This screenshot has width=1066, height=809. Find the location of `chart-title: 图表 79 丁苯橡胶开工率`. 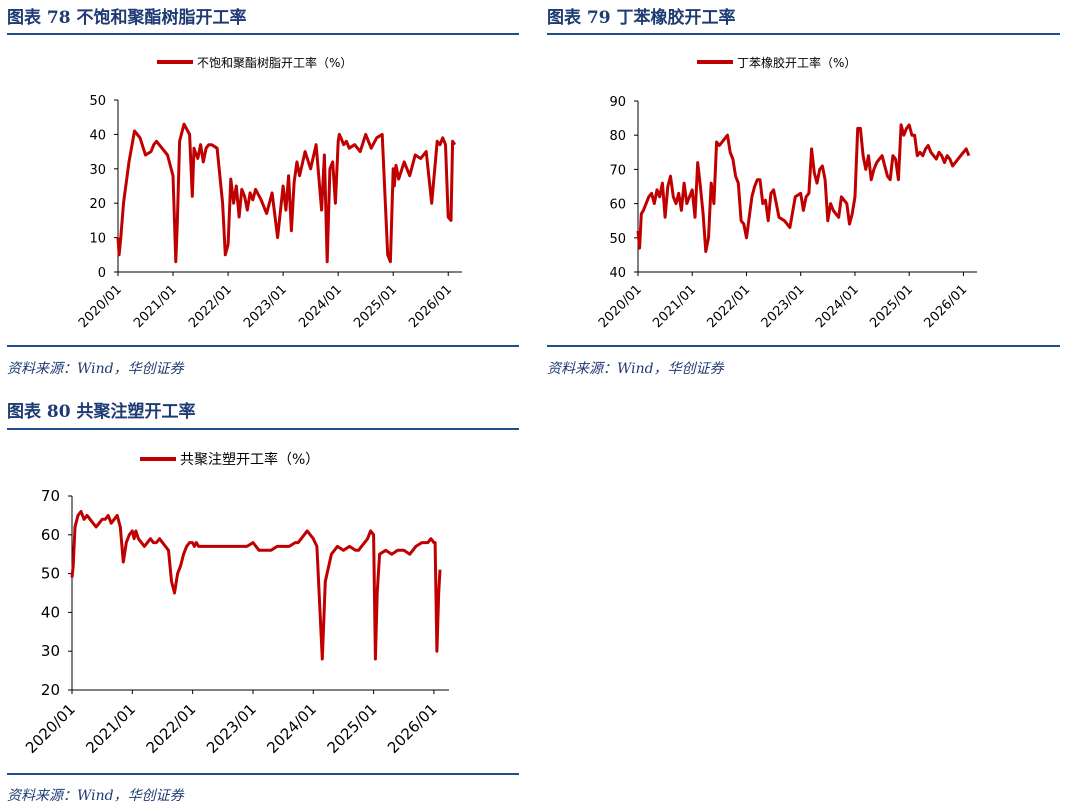

chart-title: 图表 79 丁苯橡胶开工率 is located at coordinates (641, 18).